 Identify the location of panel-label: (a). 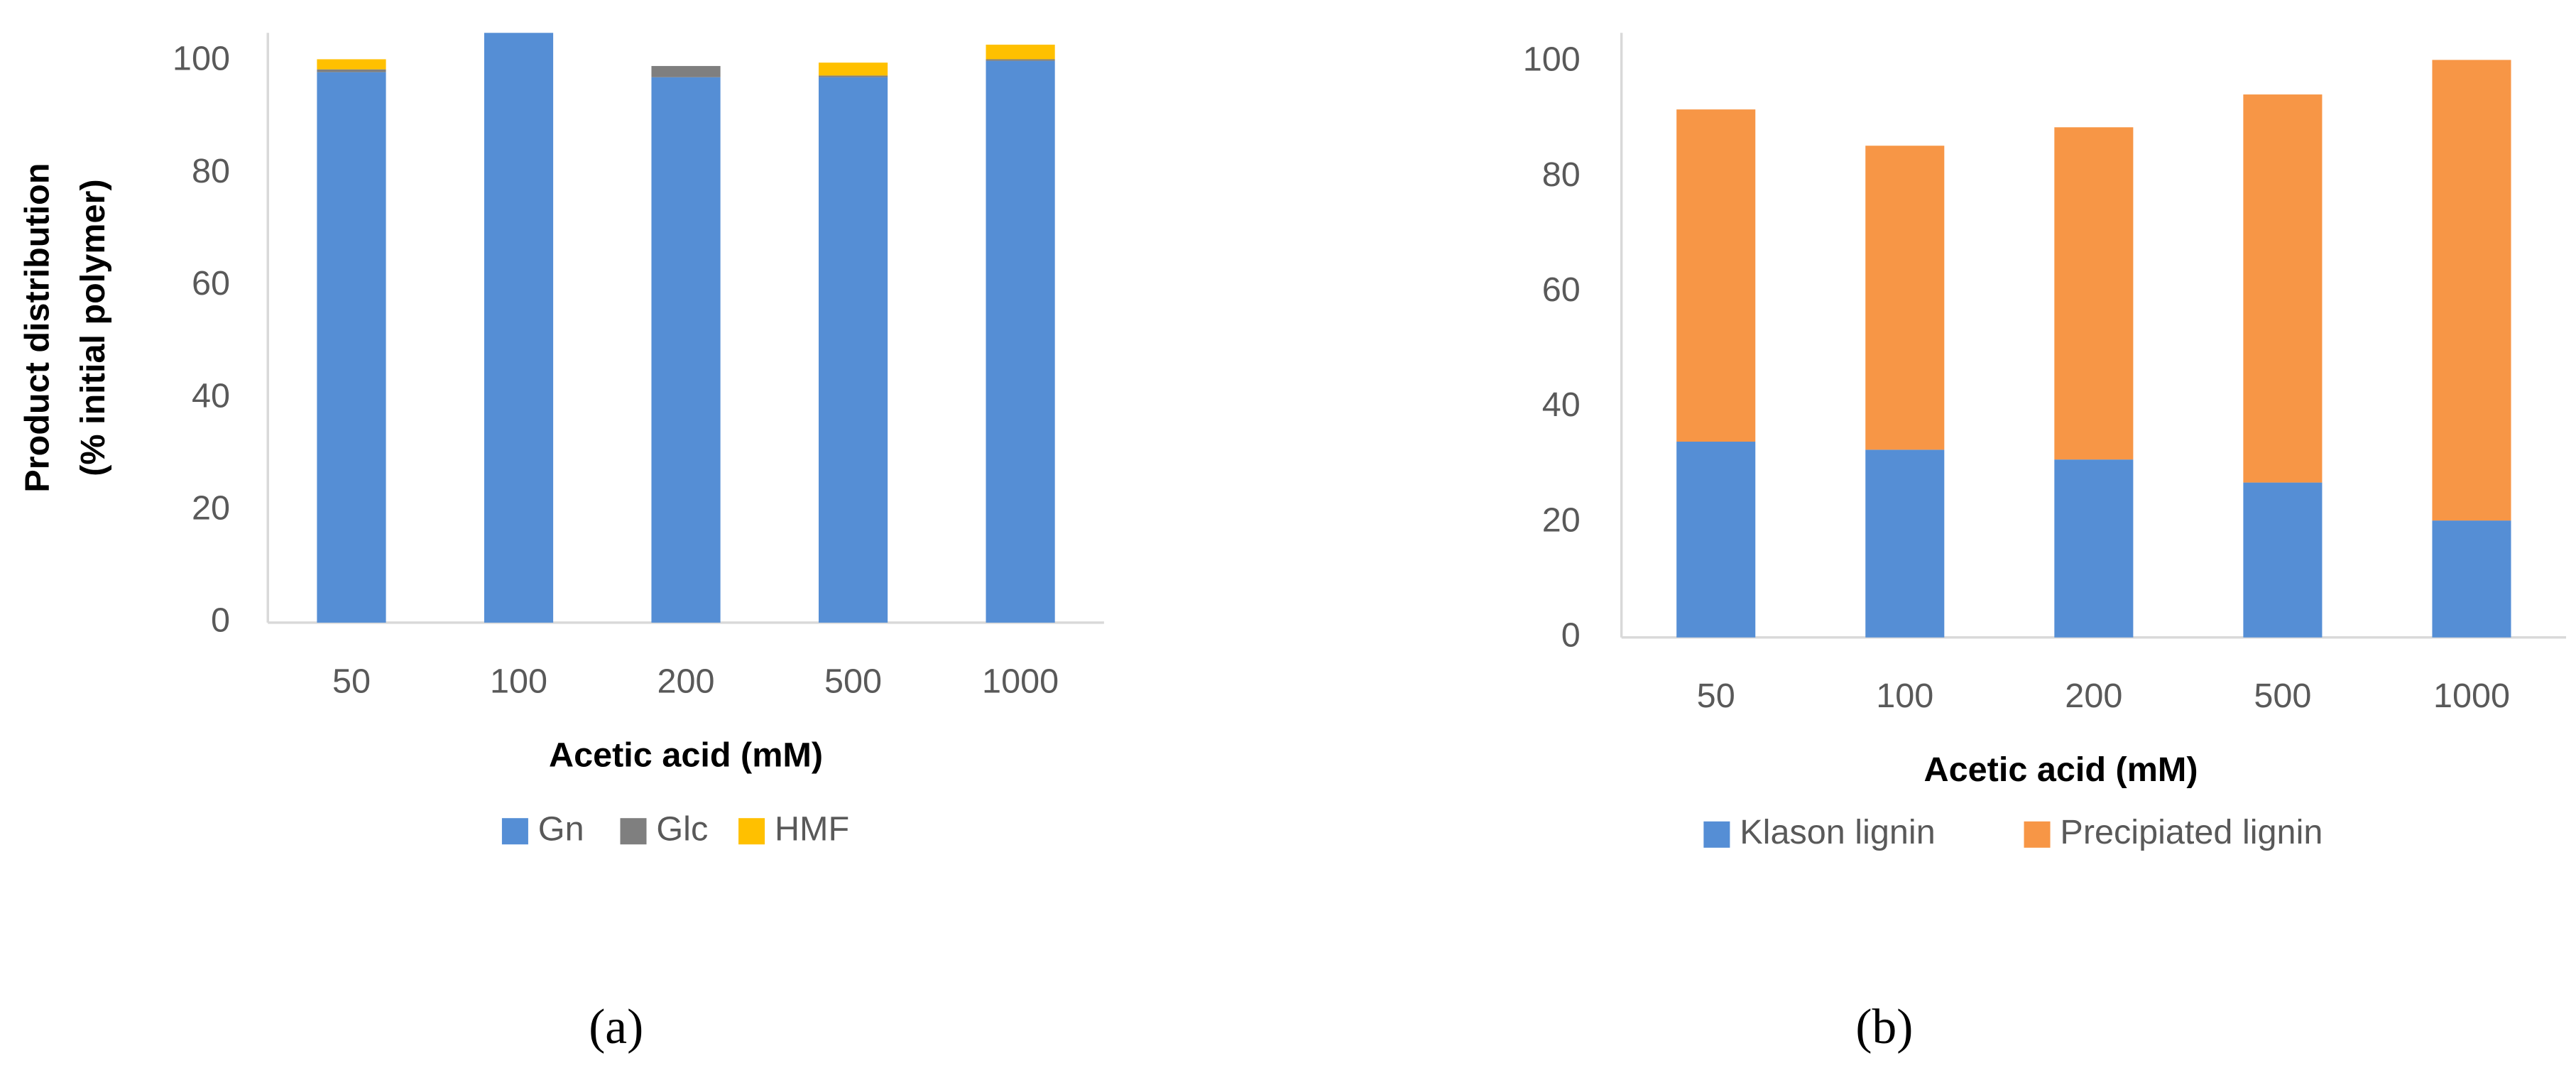
(616, 1027).